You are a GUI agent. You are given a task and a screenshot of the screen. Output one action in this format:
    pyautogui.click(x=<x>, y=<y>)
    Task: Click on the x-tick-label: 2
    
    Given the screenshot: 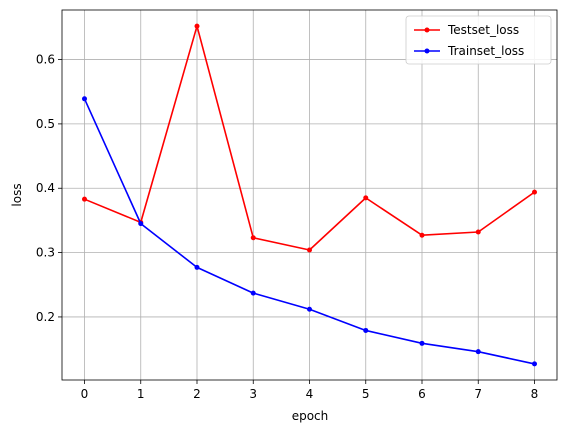 What is the action you would take?
    pyautogui.click(x=197, y=394)
    